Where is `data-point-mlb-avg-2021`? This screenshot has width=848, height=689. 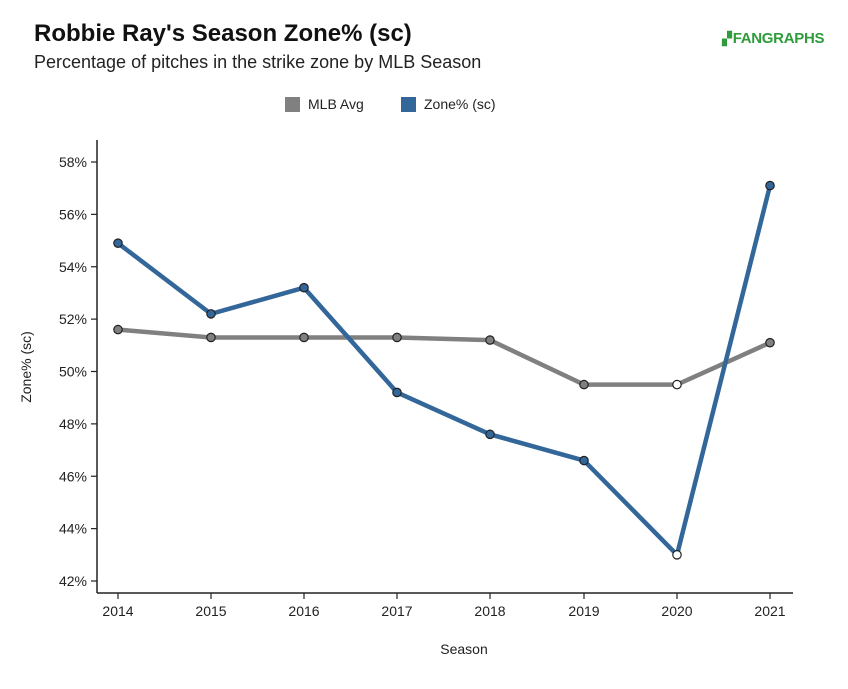
data-point-mlb-avg-2021 is located at coordinates (770, 342).